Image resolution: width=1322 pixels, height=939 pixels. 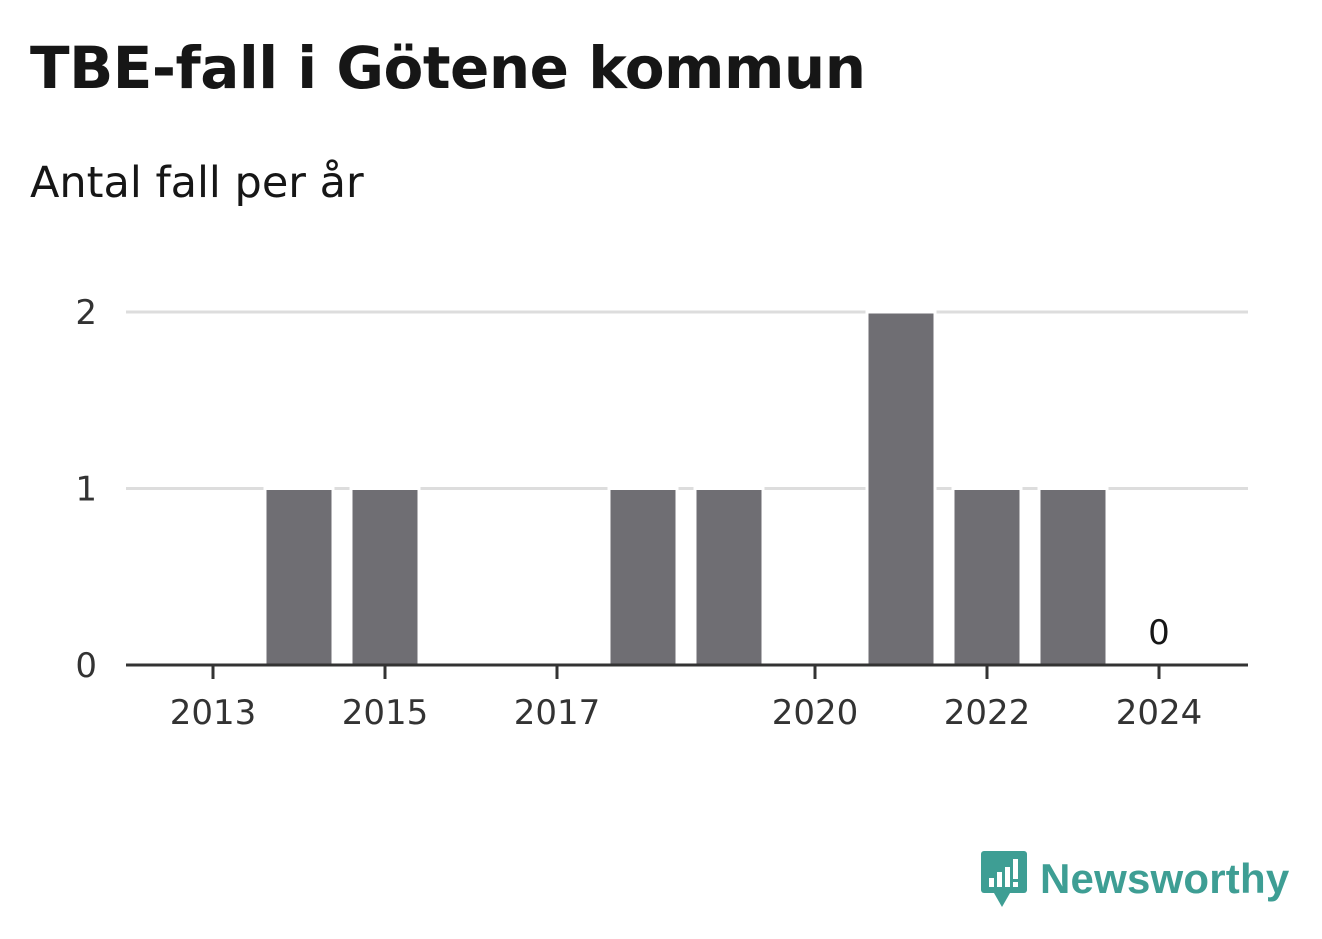 What do you see at coordinates (1165, 878) in the screenshot?
I see `brand-name: Newsworthy` at bounding box center [1165, 878].